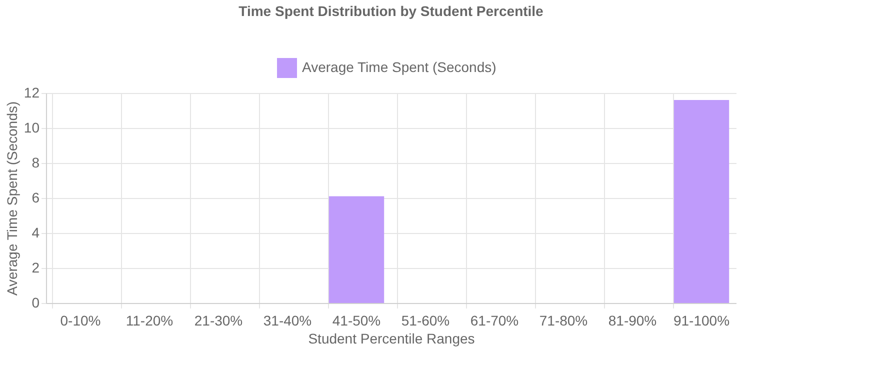  What do you see at coordinates (32, 128) in the screenshot?
I see `y-tick-label: 10` at bounding box center [32, 128].